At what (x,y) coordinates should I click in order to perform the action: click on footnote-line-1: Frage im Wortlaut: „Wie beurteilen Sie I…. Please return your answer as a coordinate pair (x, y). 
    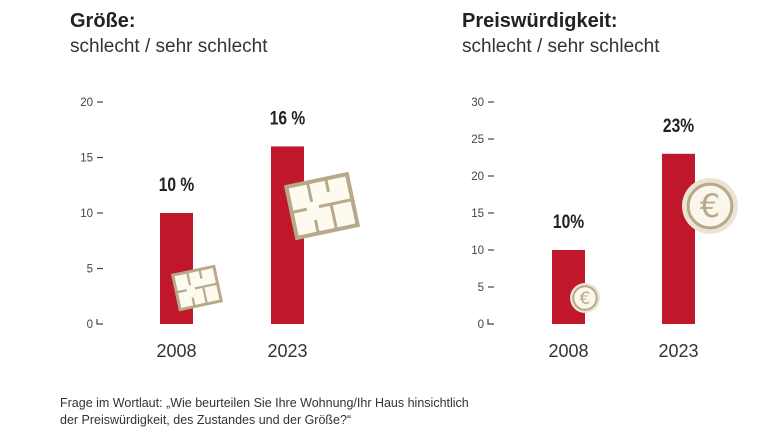
    Looking at the image, I should click on (264, 403).